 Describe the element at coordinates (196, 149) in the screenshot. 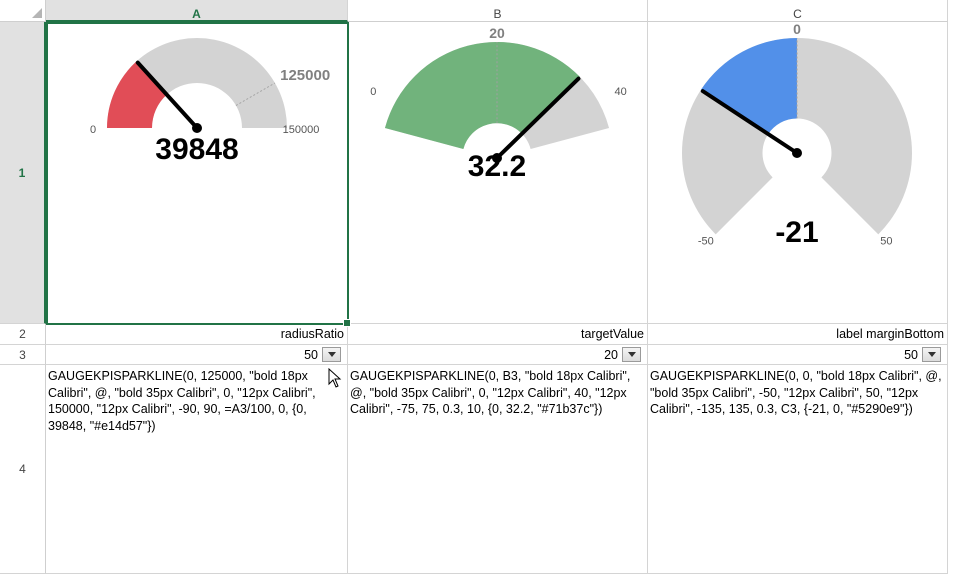

I see `gauge-value-label: 39848` at that location.